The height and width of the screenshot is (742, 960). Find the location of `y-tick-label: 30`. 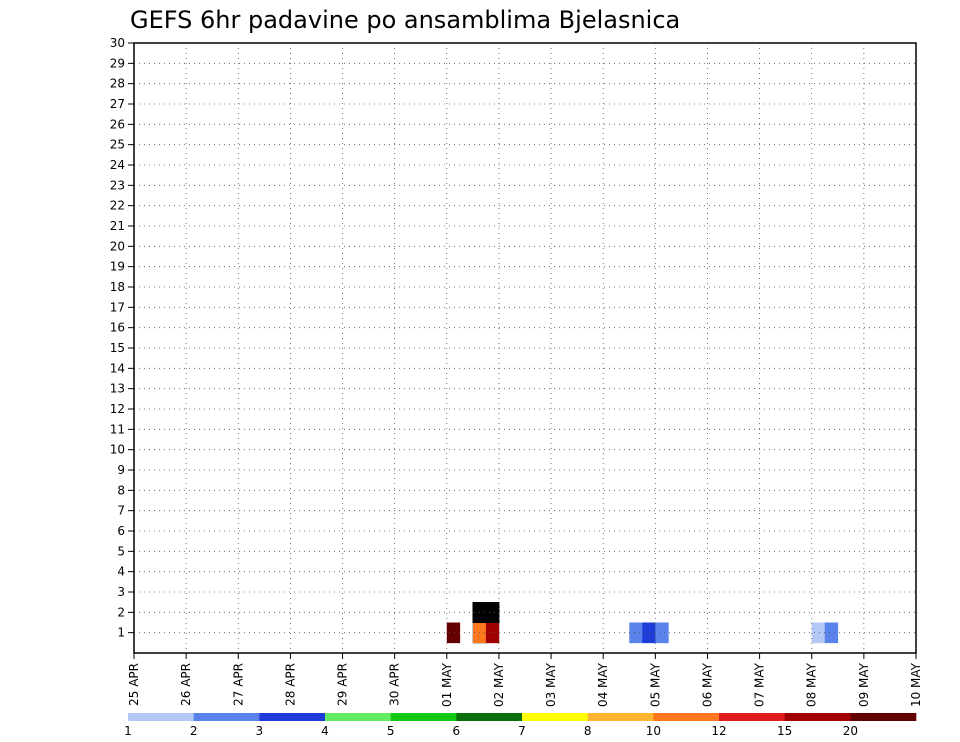

y-tick-label: 30 is located at coordinates (117, 43).